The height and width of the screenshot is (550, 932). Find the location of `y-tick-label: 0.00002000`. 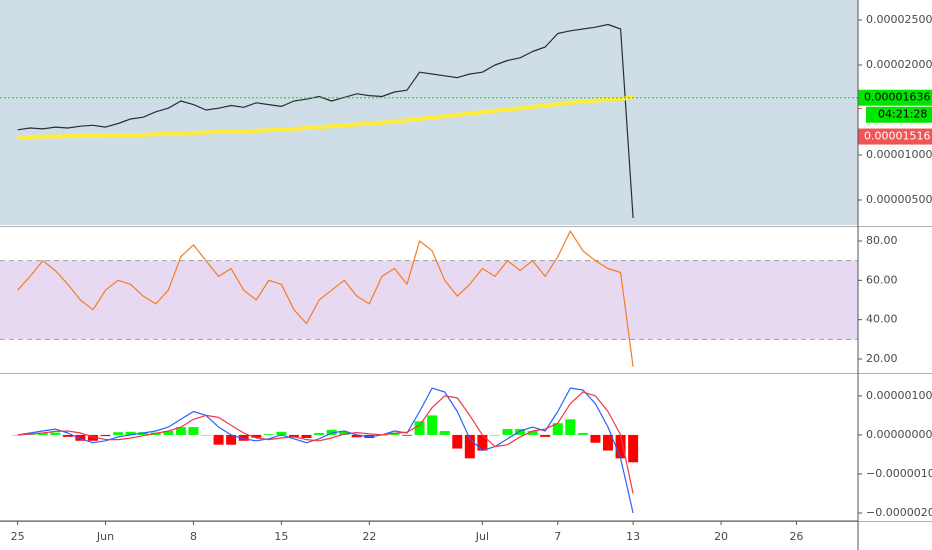

y-tick-label: 0.00002000 is located at coordinates (899, 64).